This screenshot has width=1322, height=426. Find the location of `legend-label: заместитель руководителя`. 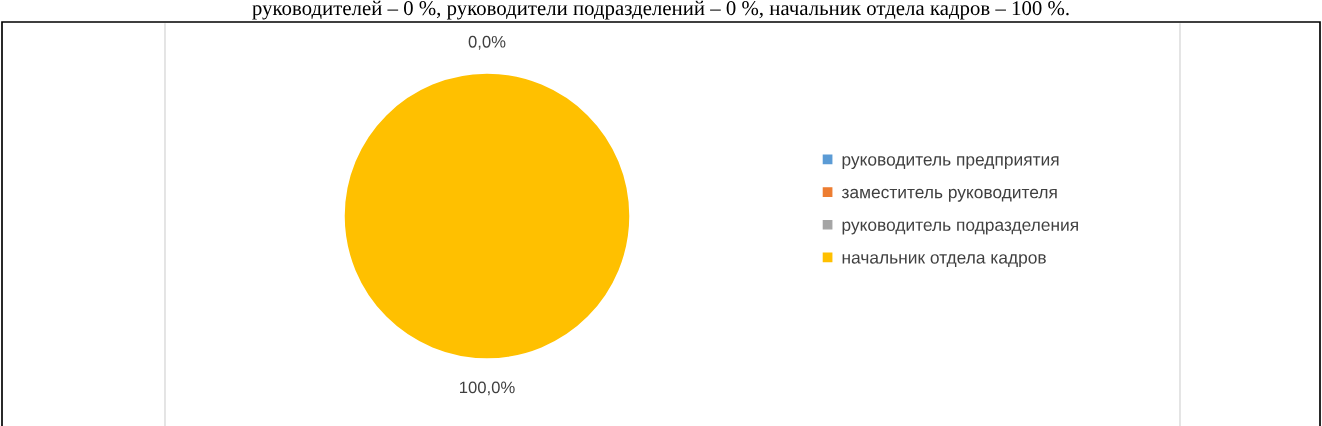

legend-label: заместитель руководителя is located at coordinates (949, 195).